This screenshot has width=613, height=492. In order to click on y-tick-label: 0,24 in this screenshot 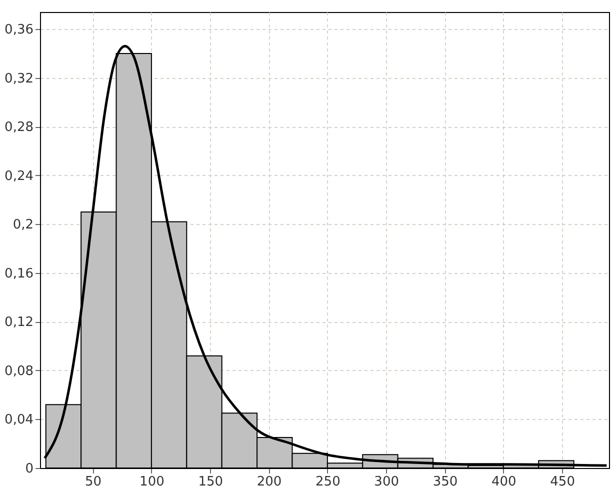, I will do `click(19, 176)`.